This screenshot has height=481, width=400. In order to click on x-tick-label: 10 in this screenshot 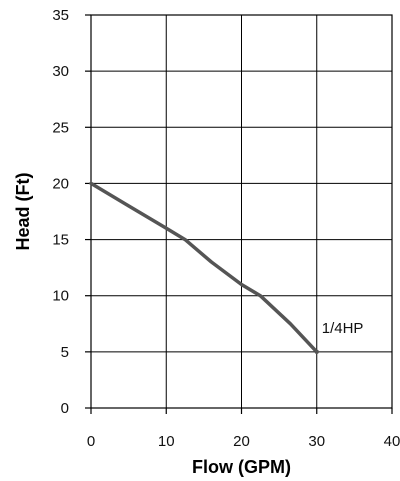, I will do `click(166, 441)`.